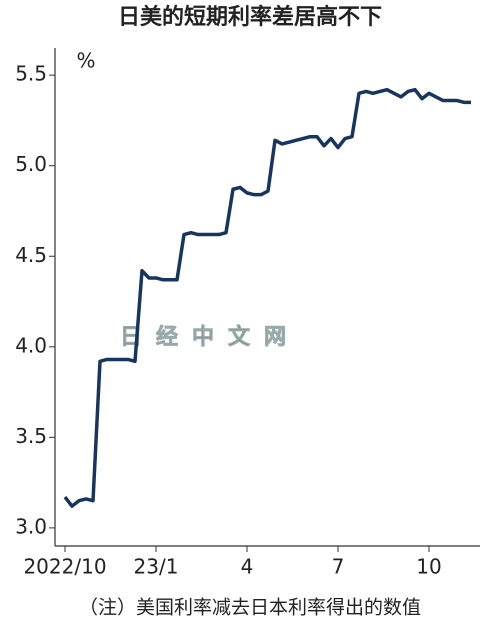 Image resolution: width=500 pixels, height=638 pixels. Describe the element at coordinates (31, 74) in the screenshot. I see `y-tick-label: 5.5` at that location.